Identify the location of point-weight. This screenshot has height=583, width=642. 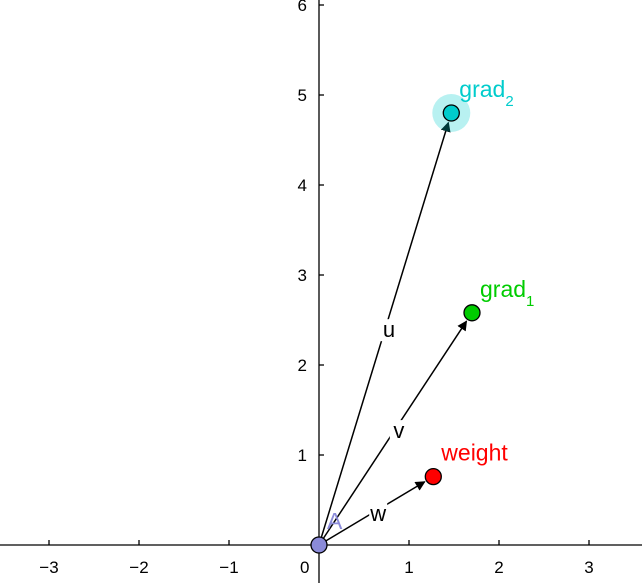
(433, 476).